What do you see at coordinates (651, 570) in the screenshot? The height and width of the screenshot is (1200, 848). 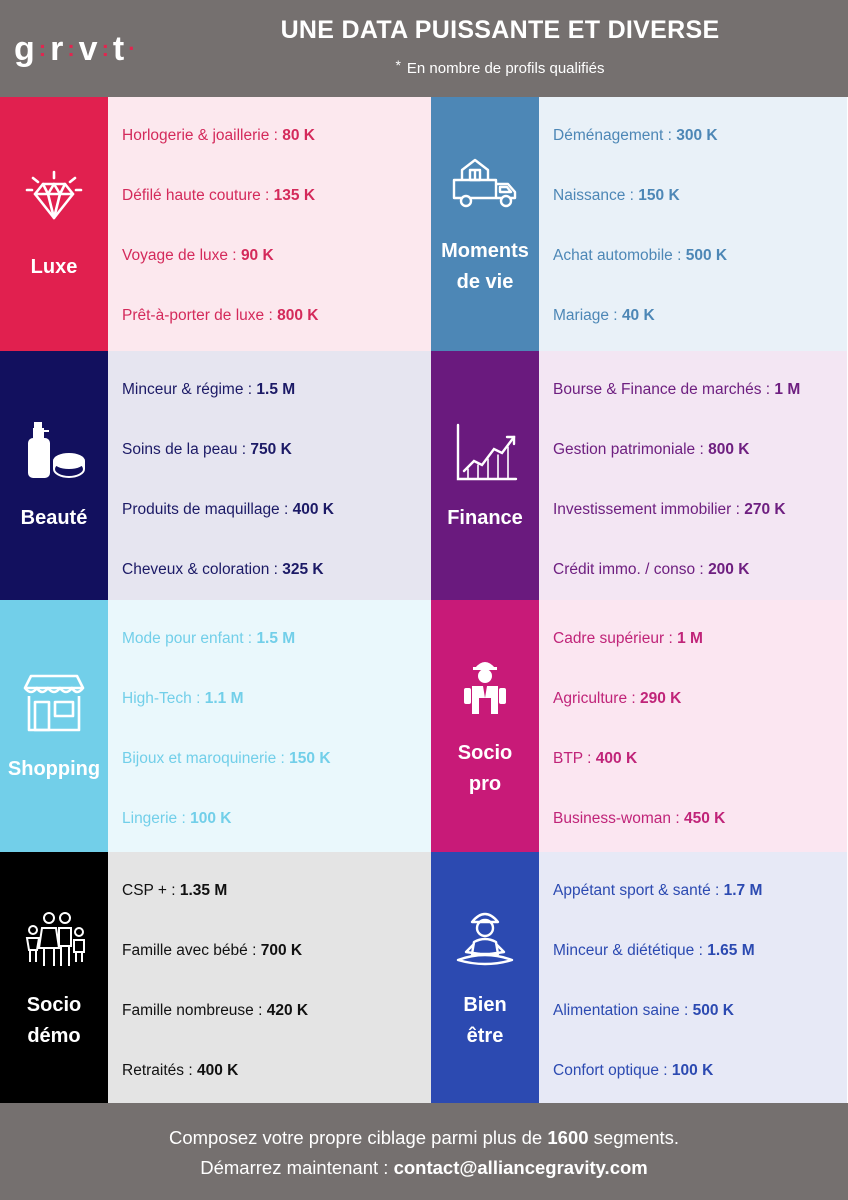 I see `segment-item: Crédit immo. / conso : 200 K` at bounding box center [651, 570].